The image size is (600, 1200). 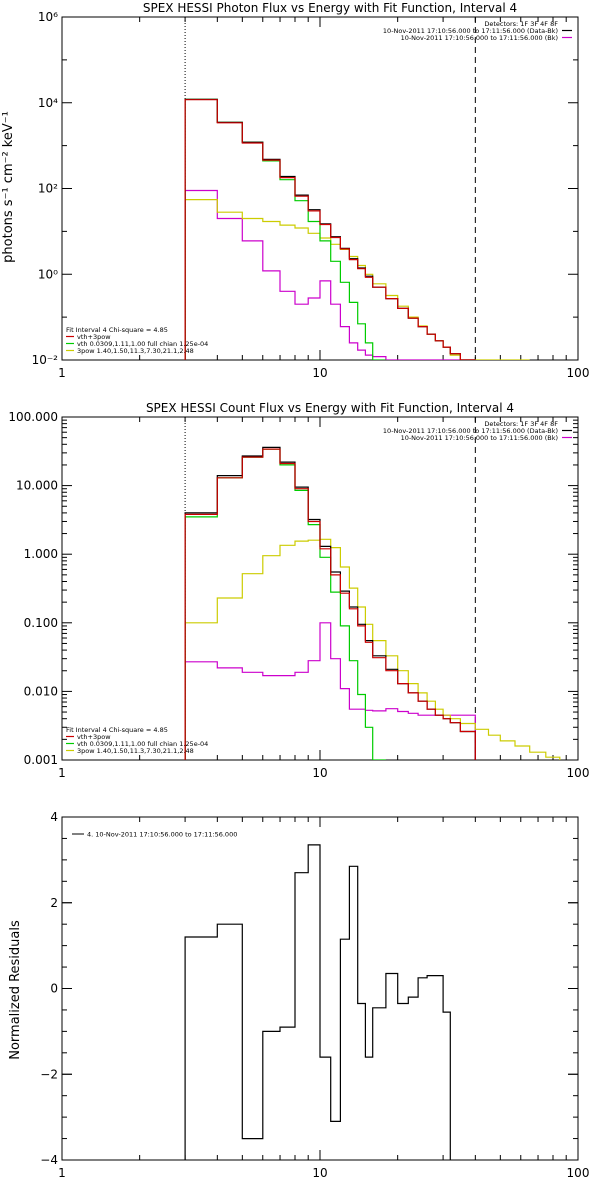 I want to click on photon-flux-x-tick-label: 100, so click(x=578, y=373).